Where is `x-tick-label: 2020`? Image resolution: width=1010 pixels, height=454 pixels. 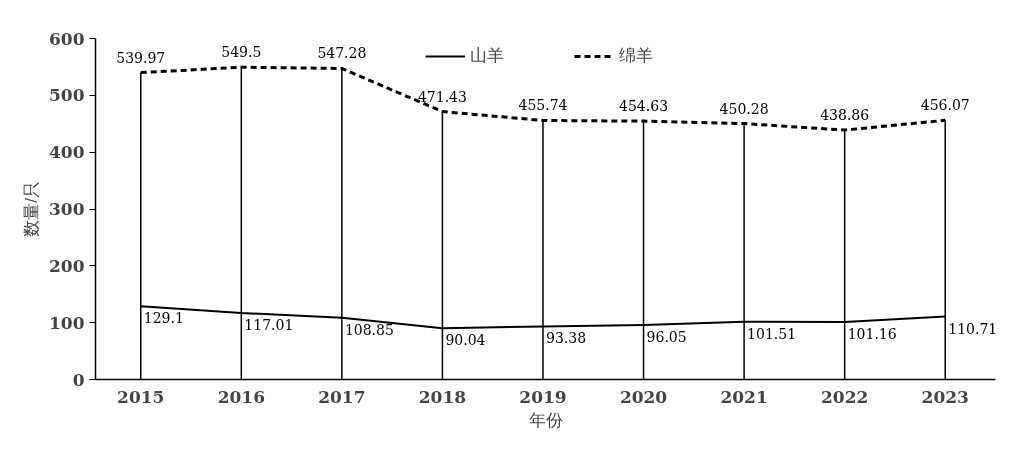
x-tick-label: 2020 is located at coordinates (643, 396).